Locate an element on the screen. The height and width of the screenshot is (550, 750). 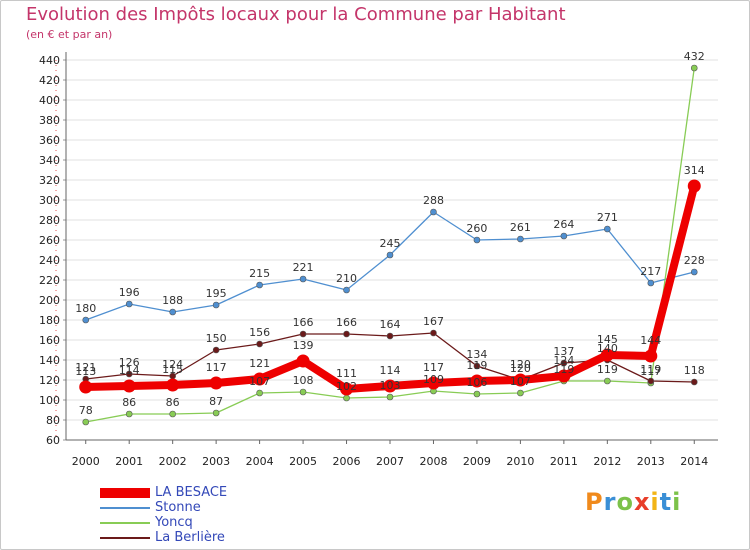
data-label: 196 is located at coordinates (129, 292).